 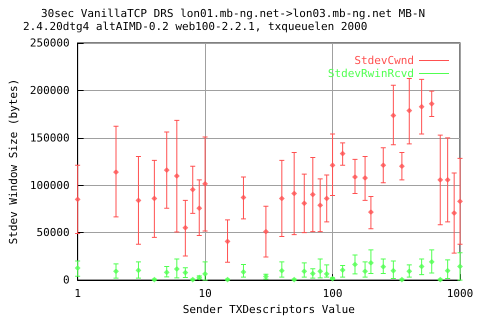 I want to click on y-tick-label: 50000, so click(x=53, y=233).